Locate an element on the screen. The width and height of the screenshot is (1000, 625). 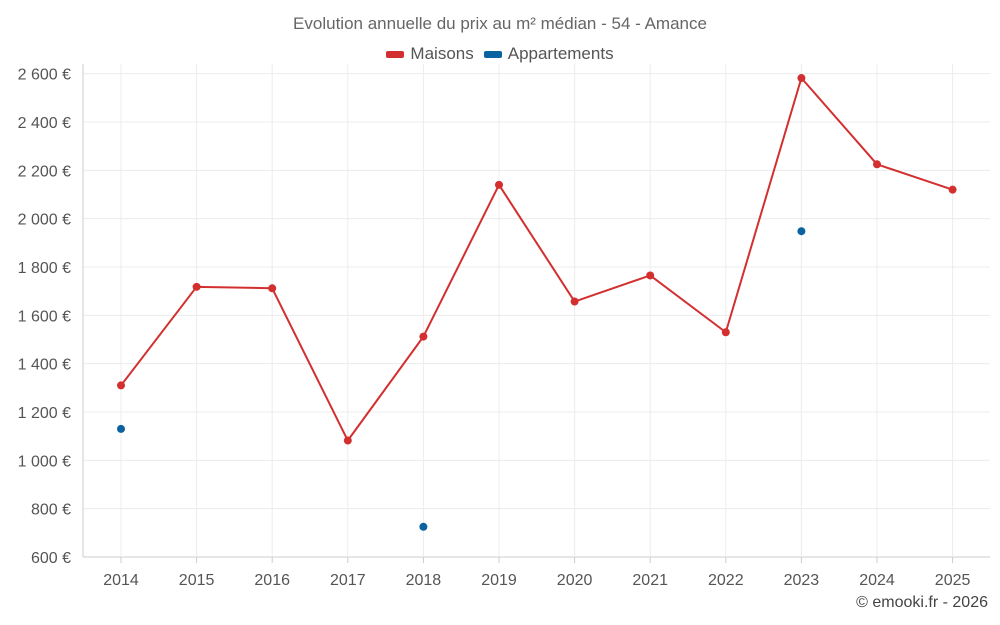
x-tick-label-2019: 2019 is located at coordinates (499, 580).